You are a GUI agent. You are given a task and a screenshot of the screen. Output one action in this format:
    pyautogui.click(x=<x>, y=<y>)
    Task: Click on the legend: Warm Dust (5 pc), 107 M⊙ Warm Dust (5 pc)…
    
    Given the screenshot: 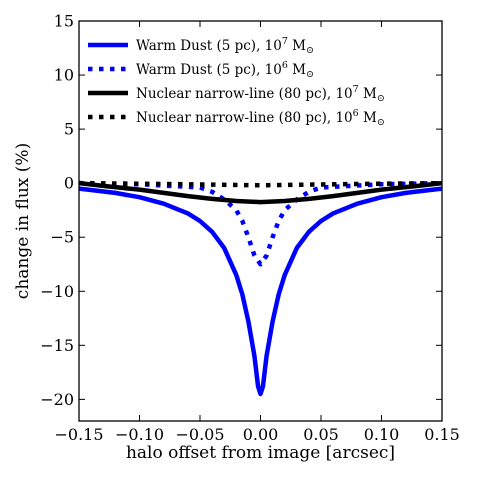 What is the action you would take?
    pyautogui.click(x=236, y=82)
    